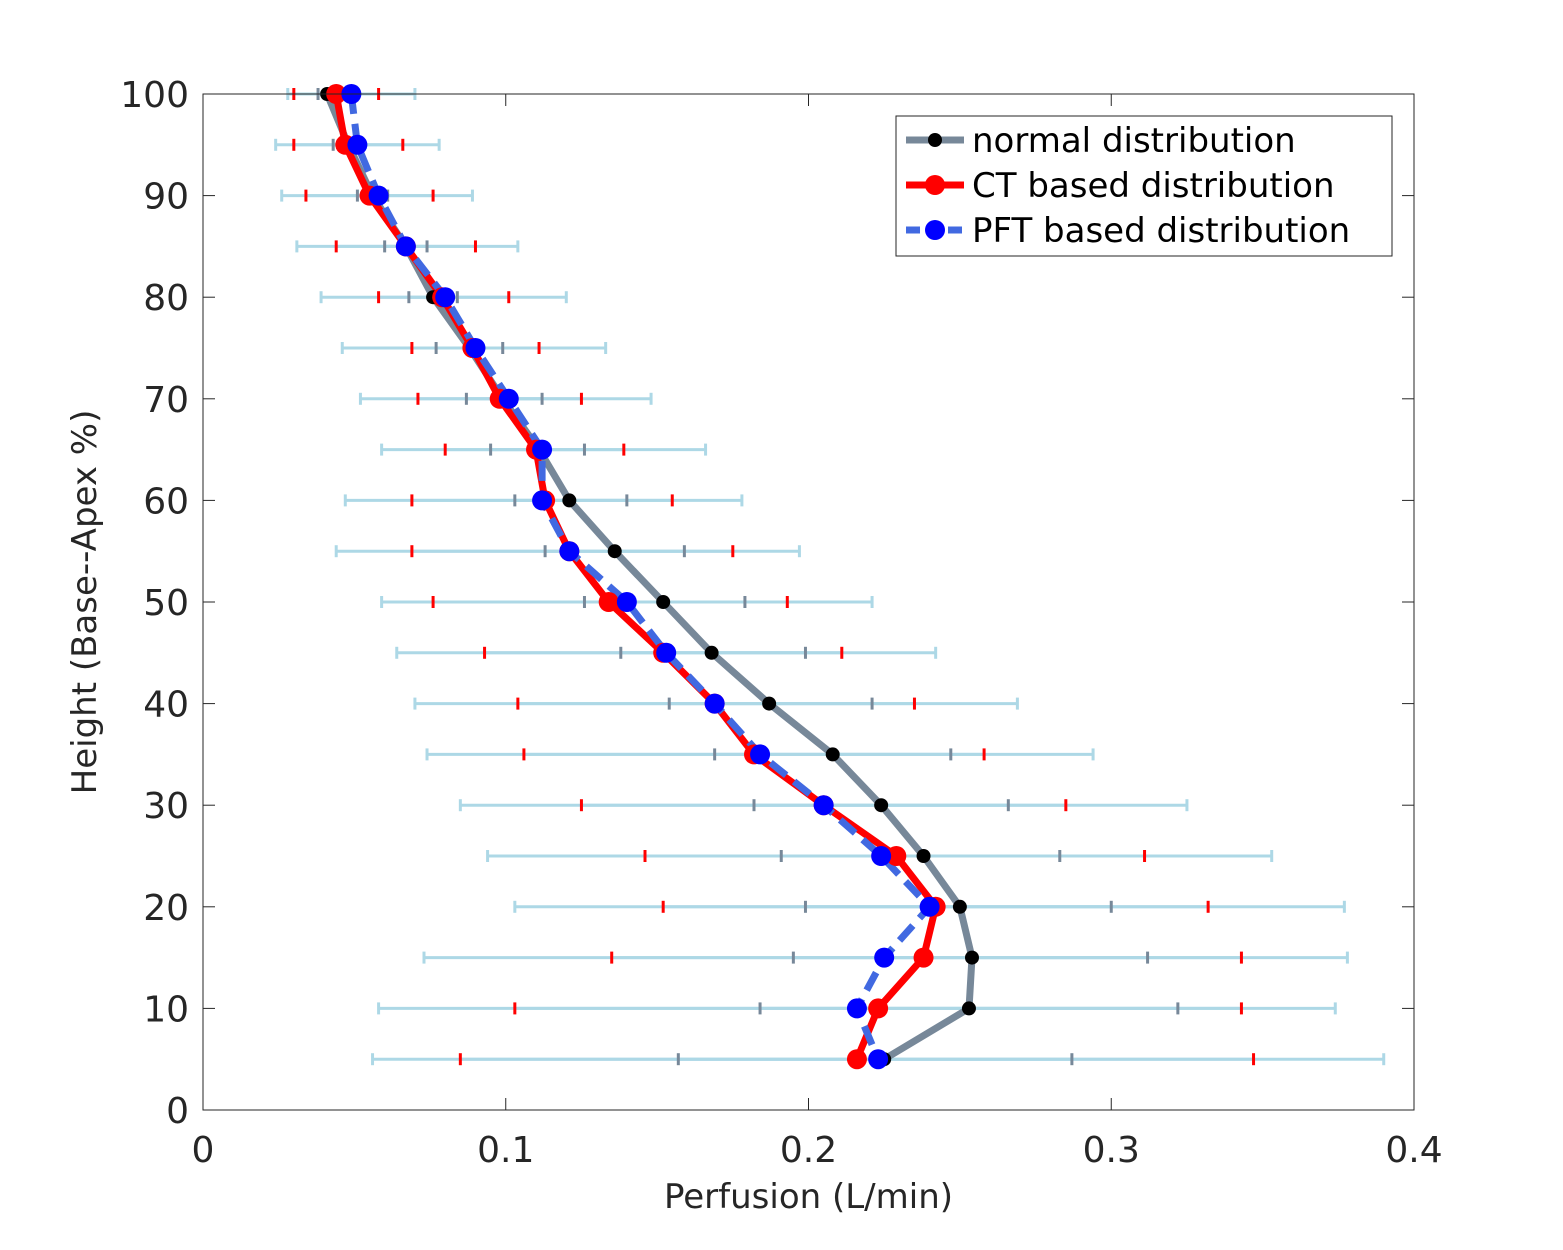 This screenshot has width=1563, height=1250. Describe the element at coordinates (85, 602) in the screenshot. I see `y-axis-label: Height (Base--Apex %)` at that location.